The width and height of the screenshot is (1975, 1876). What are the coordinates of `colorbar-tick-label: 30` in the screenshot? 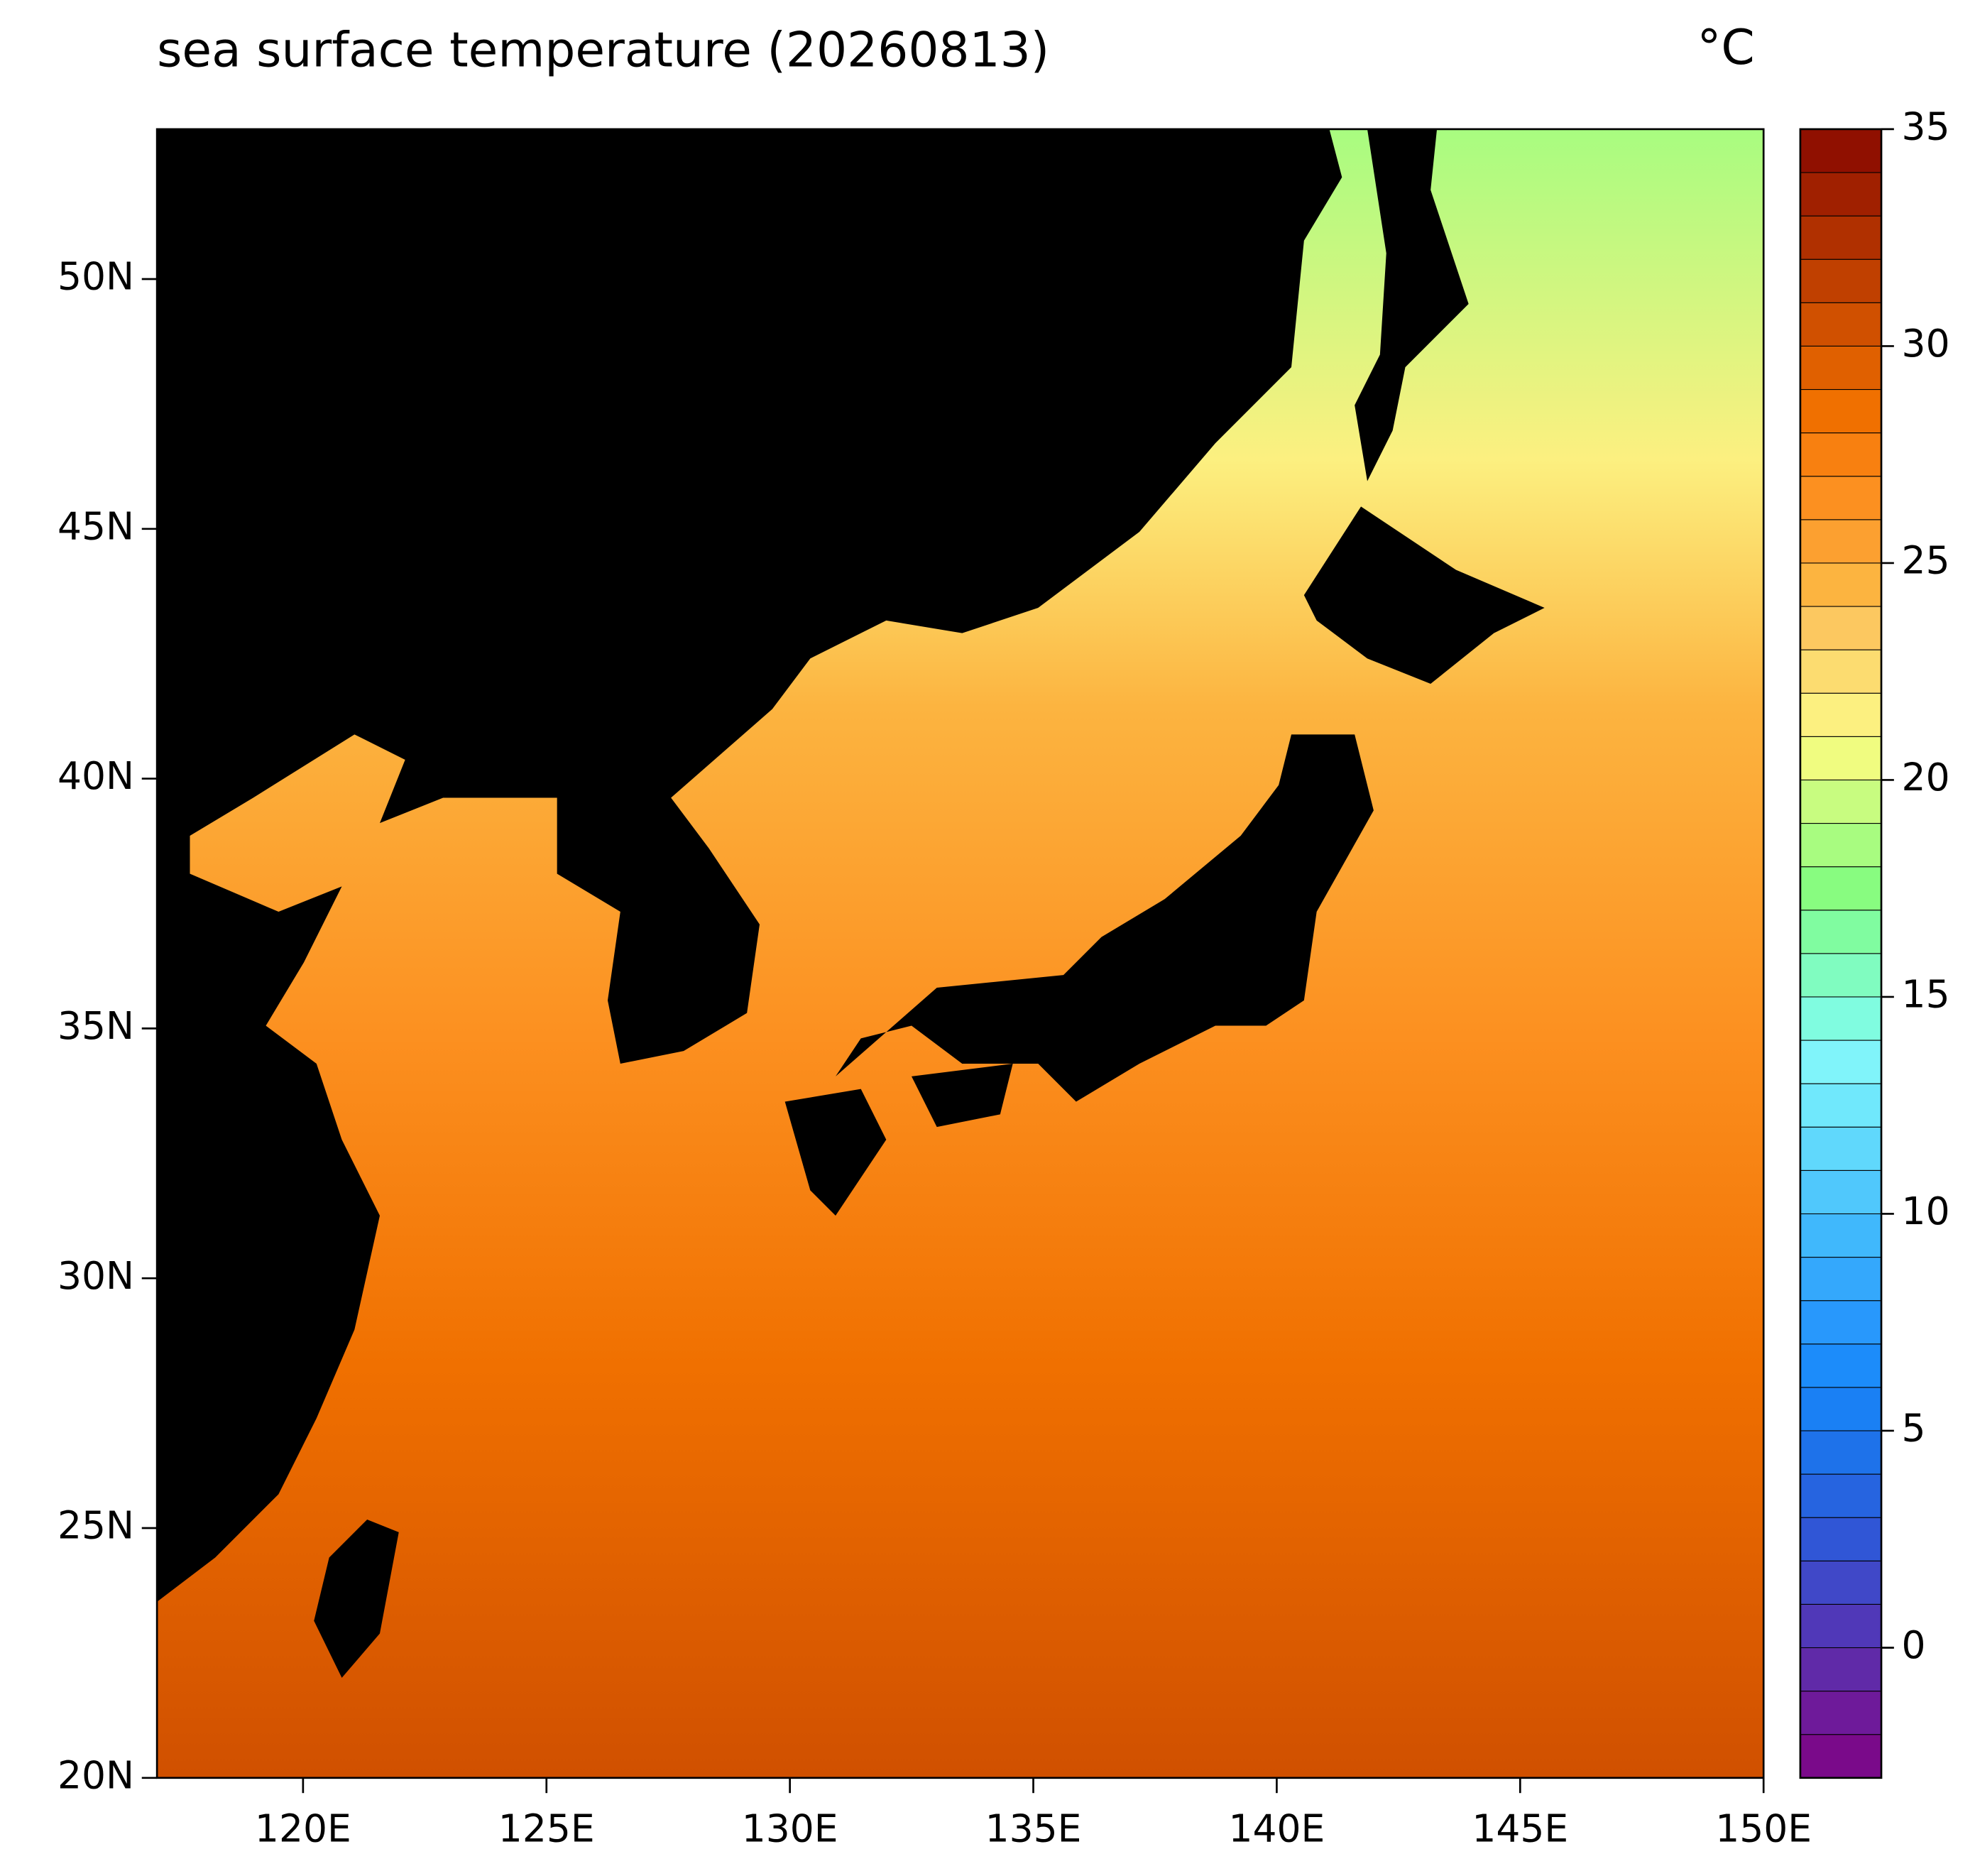 It's located at (1926, 343).